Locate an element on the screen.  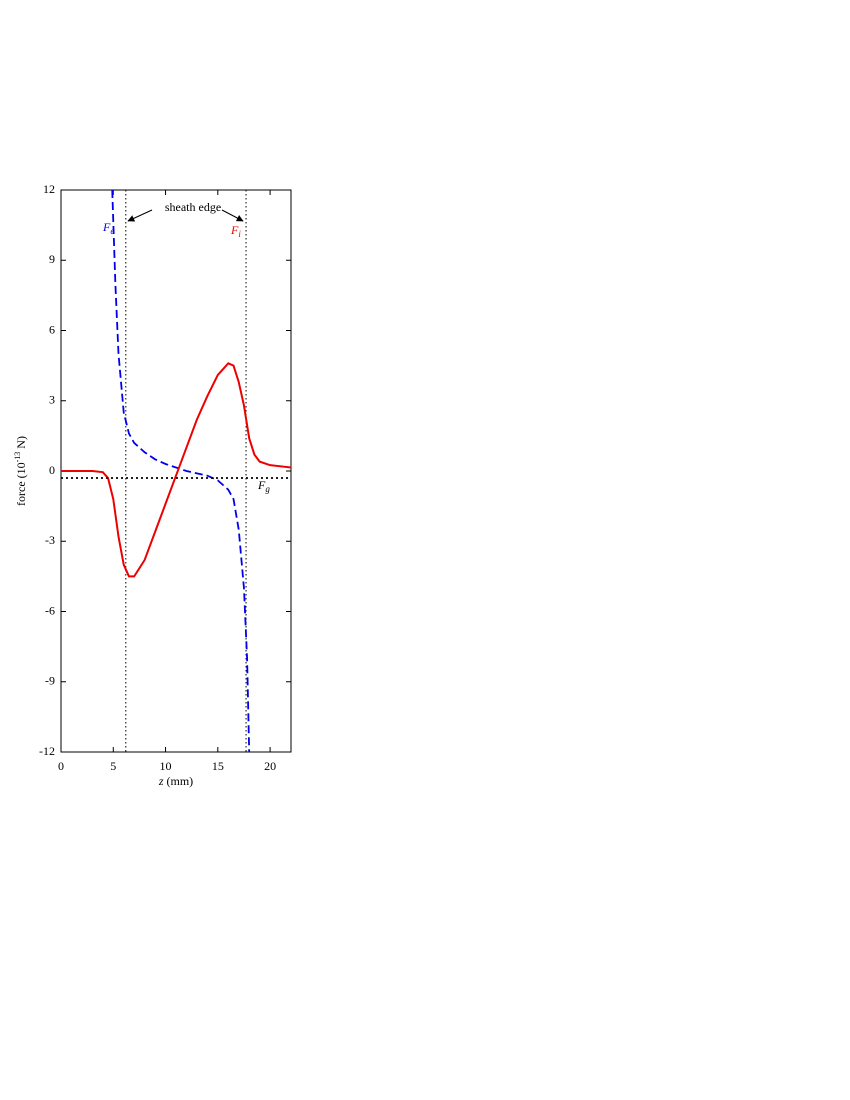
y-tick-label: 9 is located at coordinates (52, 259).